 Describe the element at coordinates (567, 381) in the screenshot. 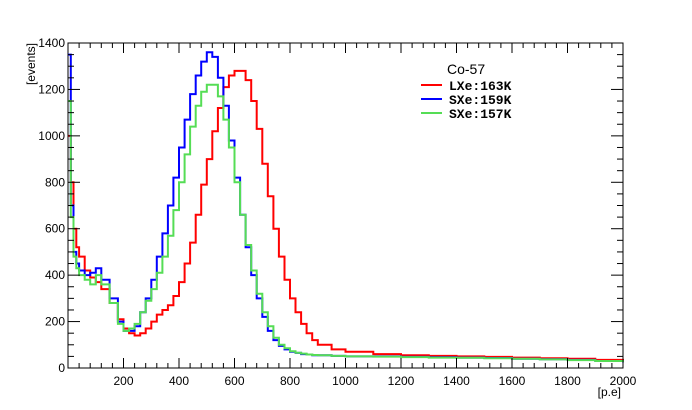

I see `x-tick-label: 1800` at that location.